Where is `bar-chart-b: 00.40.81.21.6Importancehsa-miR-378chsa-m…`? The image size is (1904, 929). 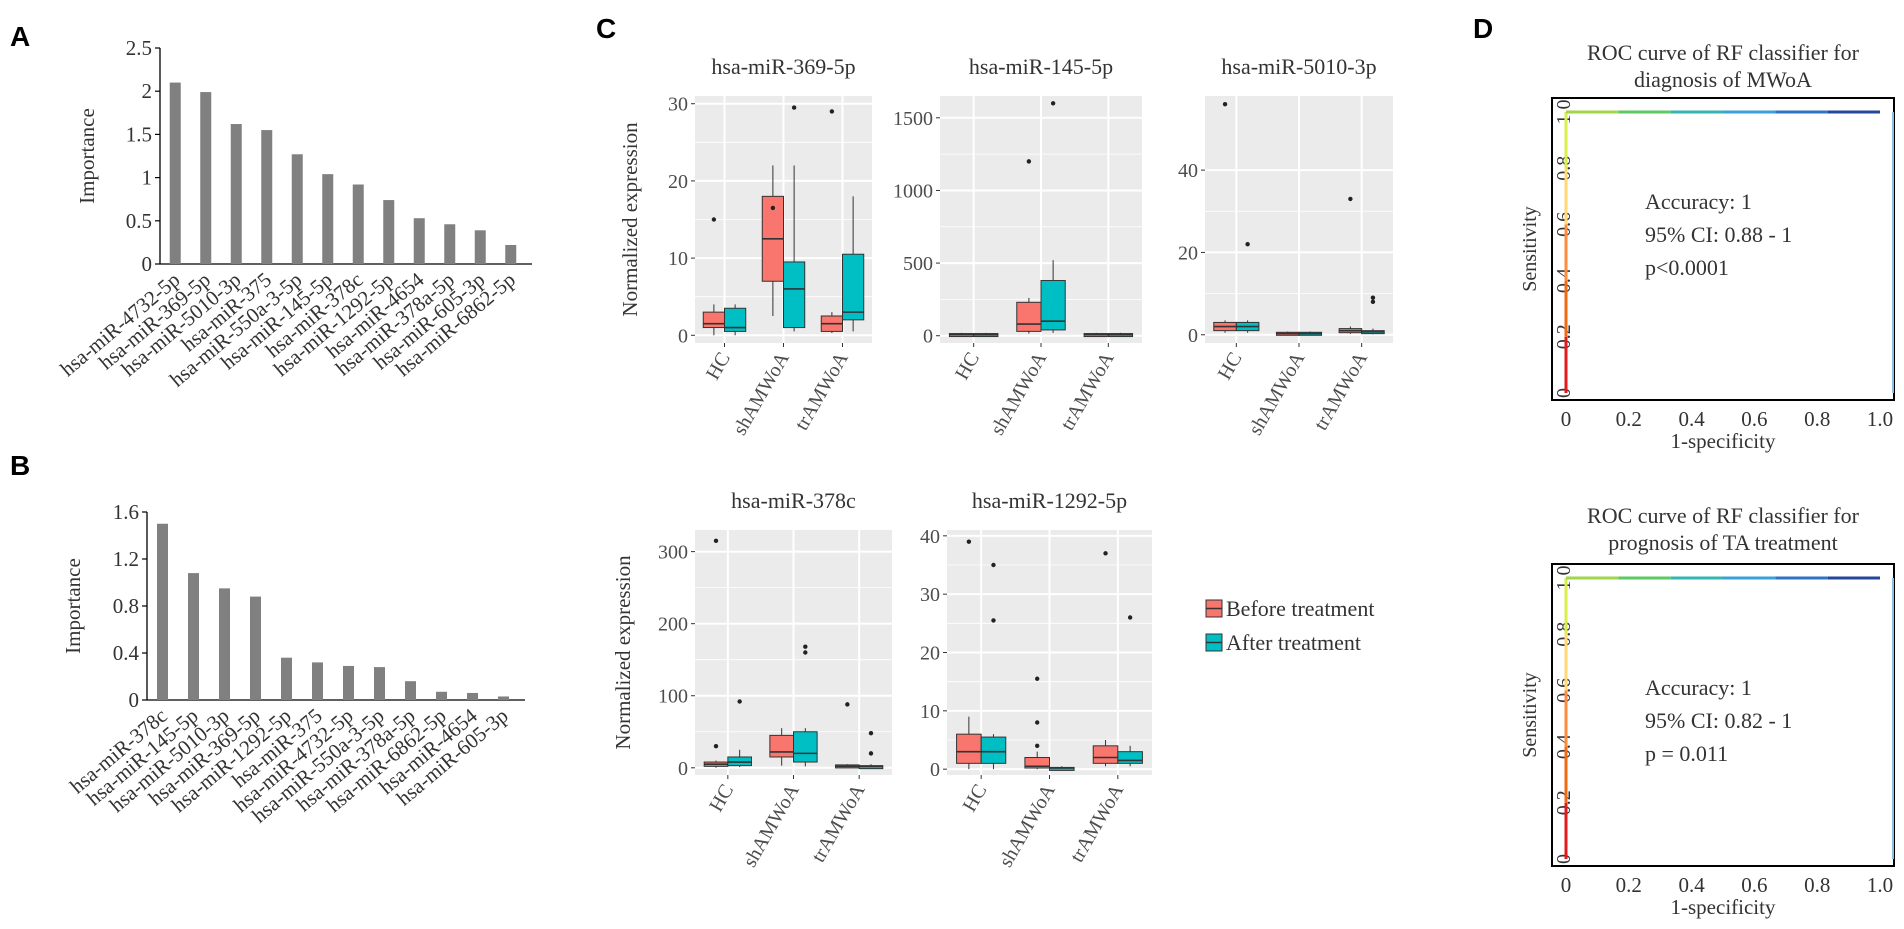
bar-chart-b: 00.40.81.21.6Importancehsa-miR-378chsa-m… is located at coordinates (293, 664).